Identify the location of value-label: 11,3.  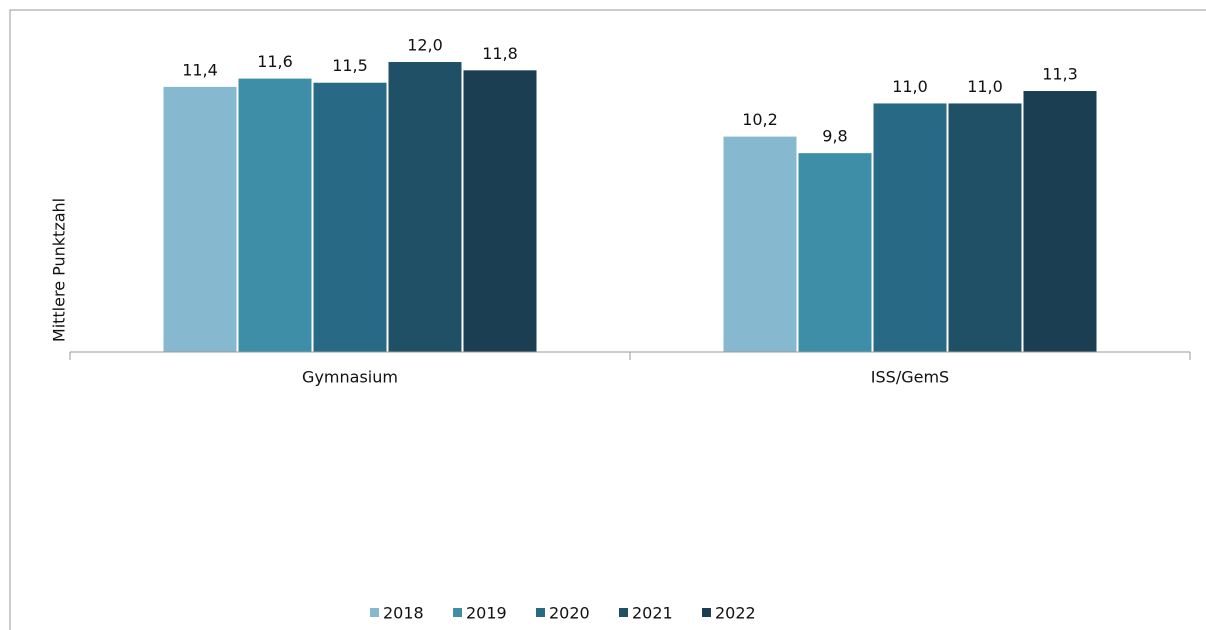
(1060, 74).